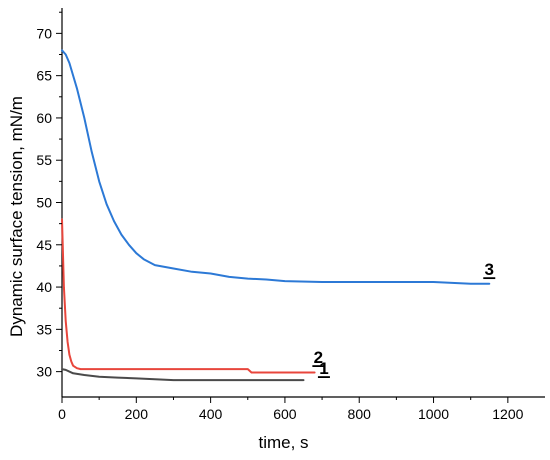 This screenshot has width=550, height=460. I want to click on x-tick-label: 800, so click(360, 414).